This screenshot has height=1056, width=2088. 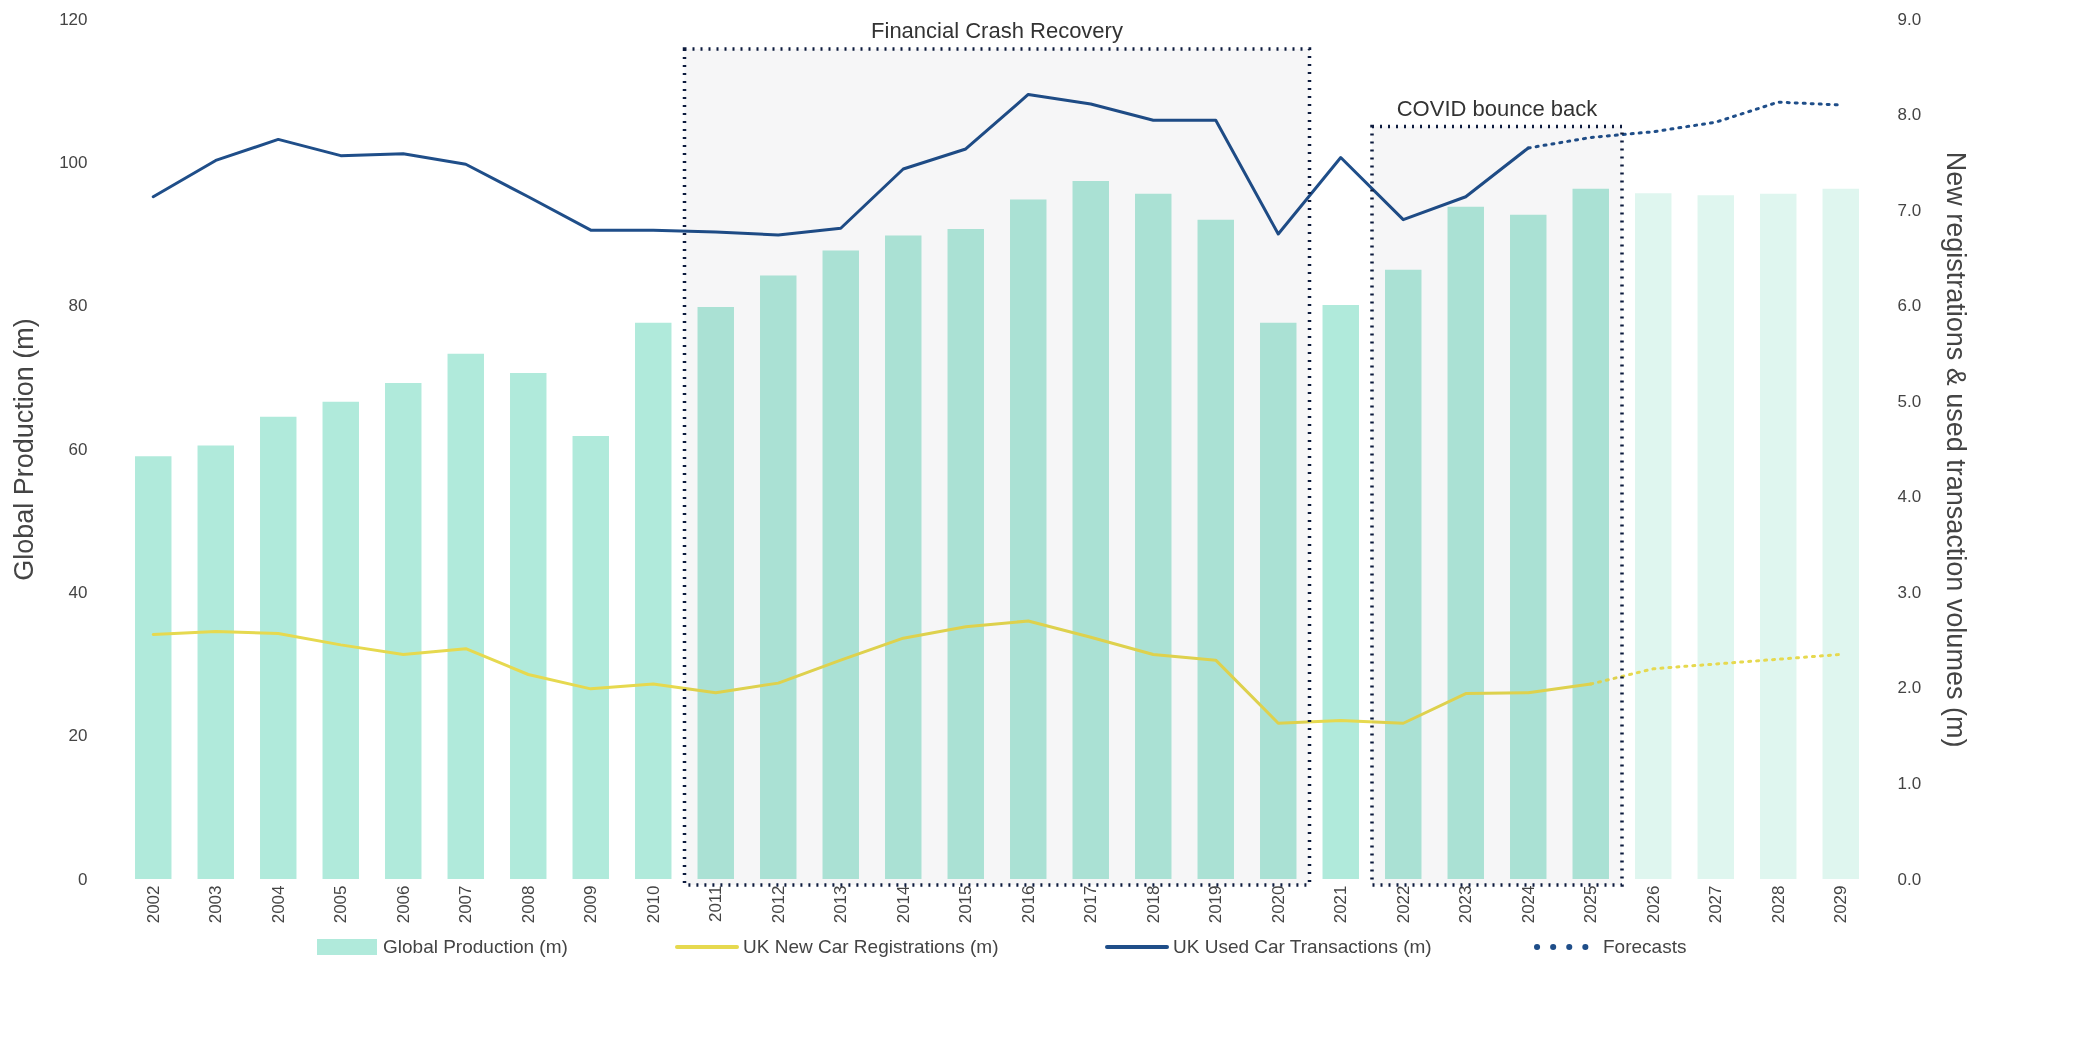 What do you see at coordinates (591, 904) in the screenshot?
I see `x-tick-label: 2009` at bounding box center [591, 904].